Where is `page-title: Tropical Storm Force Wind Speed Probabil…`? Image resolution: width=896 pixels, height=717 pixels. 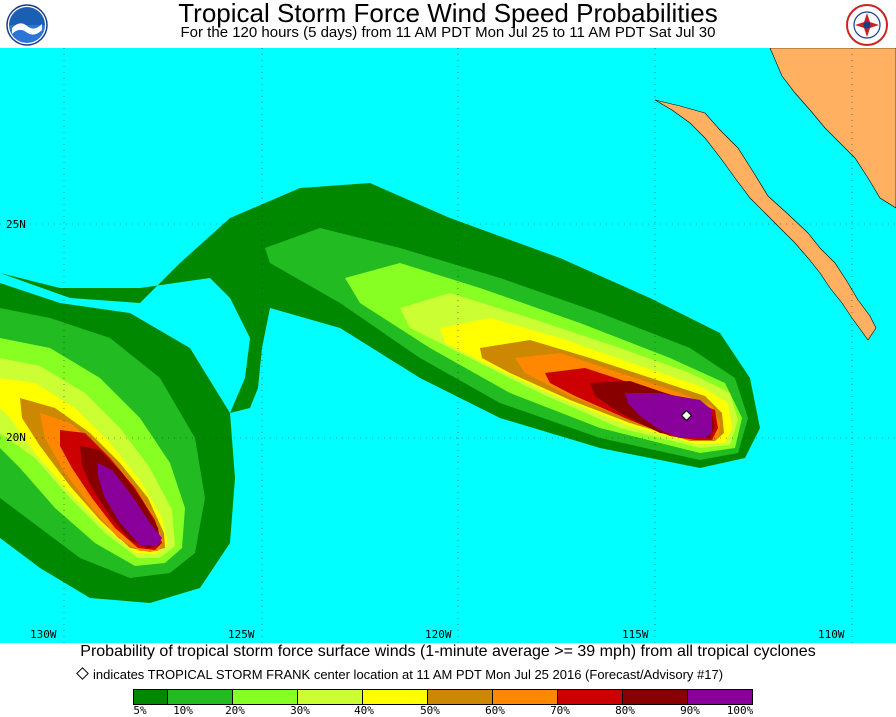 page-title: Tropical Storm Force Wind Speed Probabil… is located at coordinates (448, 14).